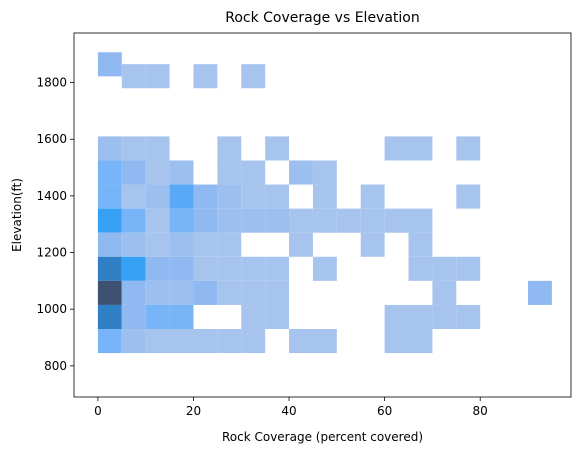  What do you see at coordinates (98, 411) in the screenshot?
I see `x-tick-label: 0` at bounding box center [98, 411].